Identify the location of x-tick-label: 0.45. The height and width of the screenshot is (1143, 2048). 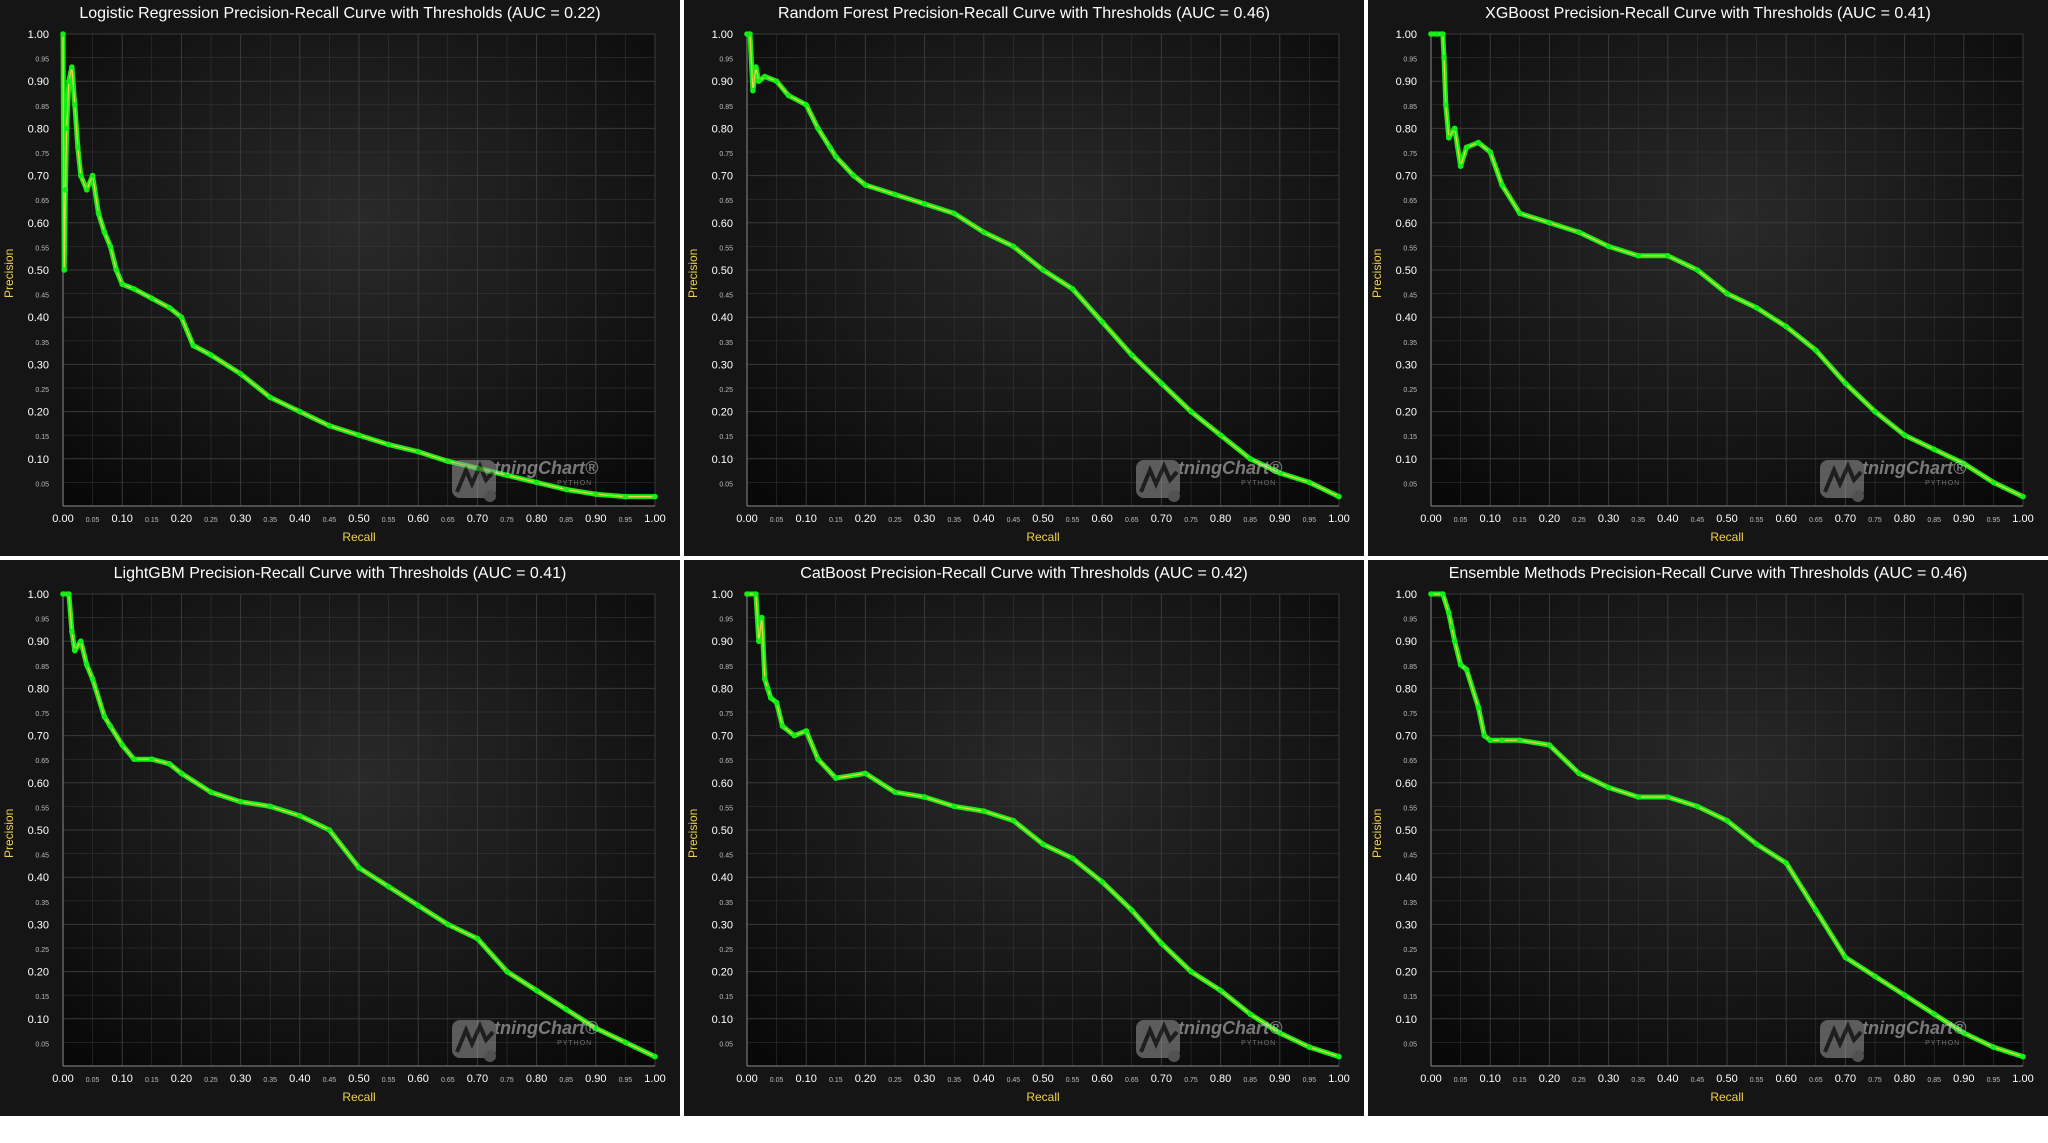
(330, 1080).